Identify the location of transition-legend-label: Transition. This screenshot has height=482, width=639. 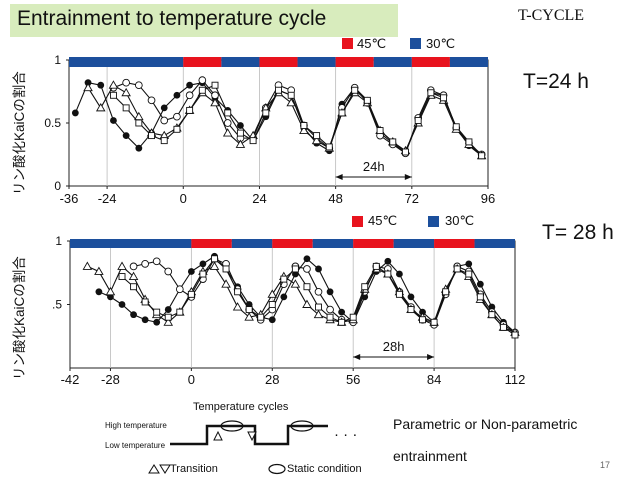
(194, 469).